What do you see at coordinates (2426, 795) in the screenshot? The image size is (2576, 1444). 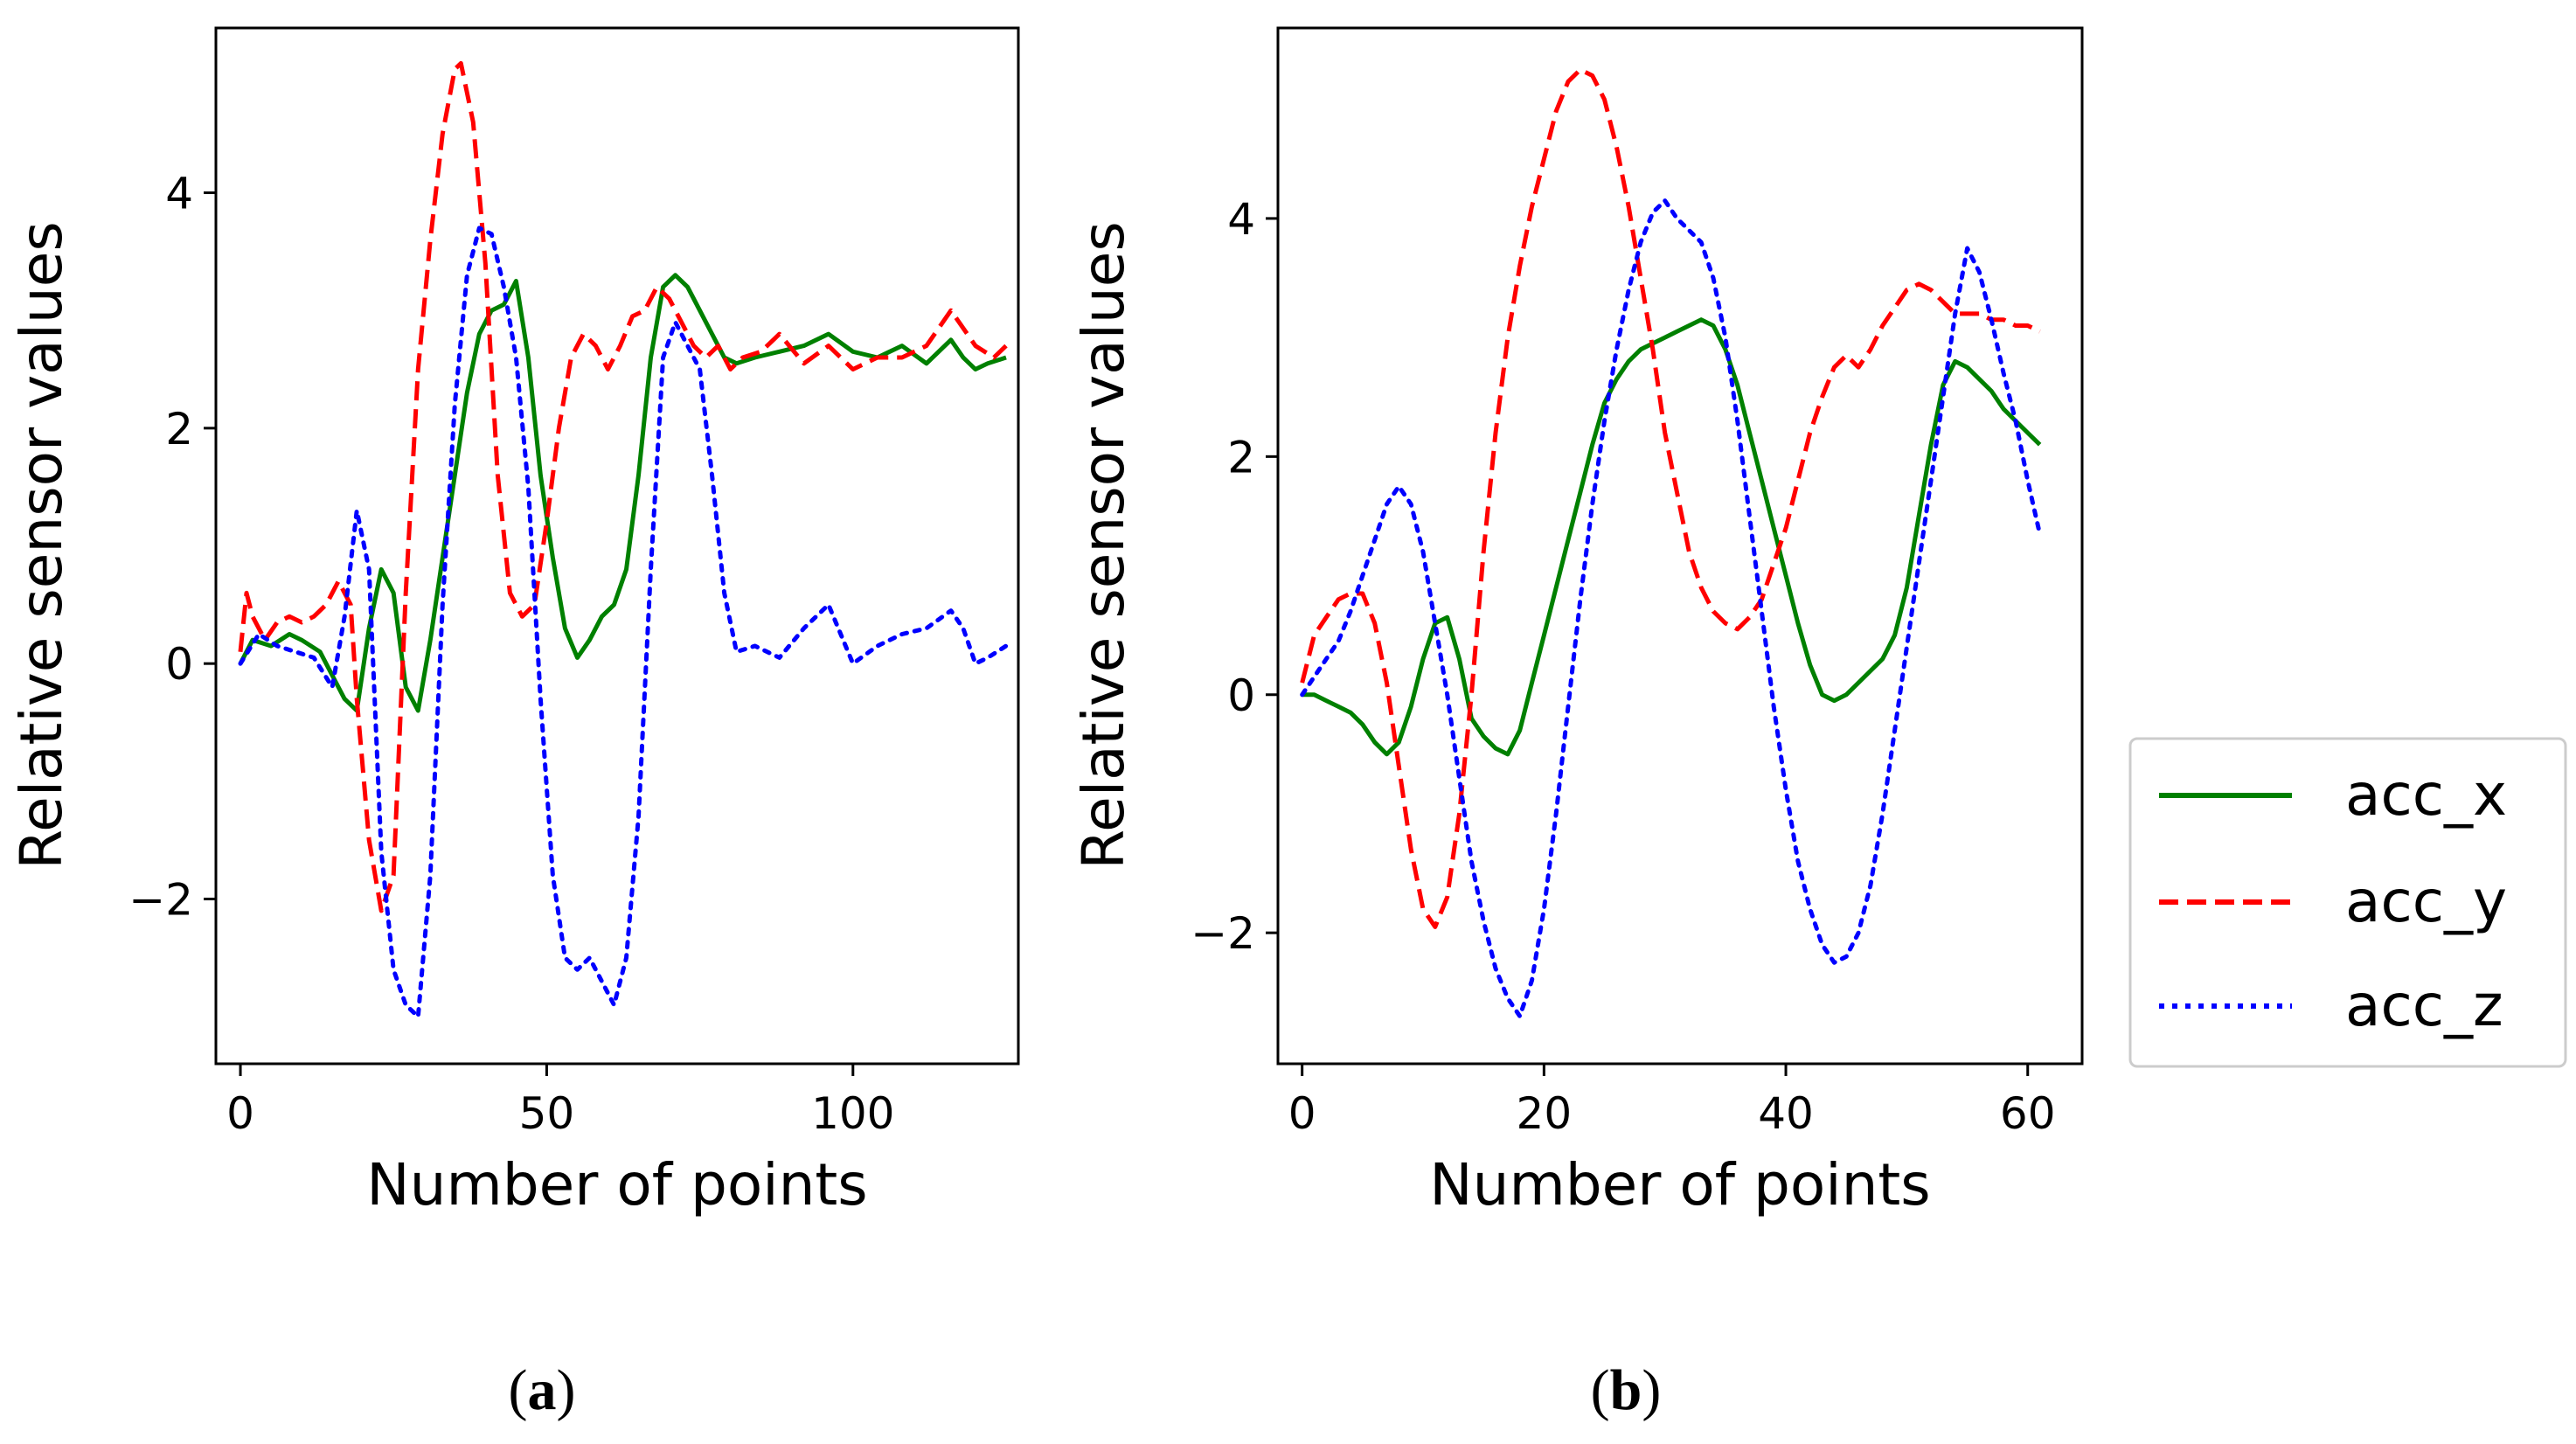 I see `legend-label-acc-x: acc_x` at bounding box center [2426, 795].